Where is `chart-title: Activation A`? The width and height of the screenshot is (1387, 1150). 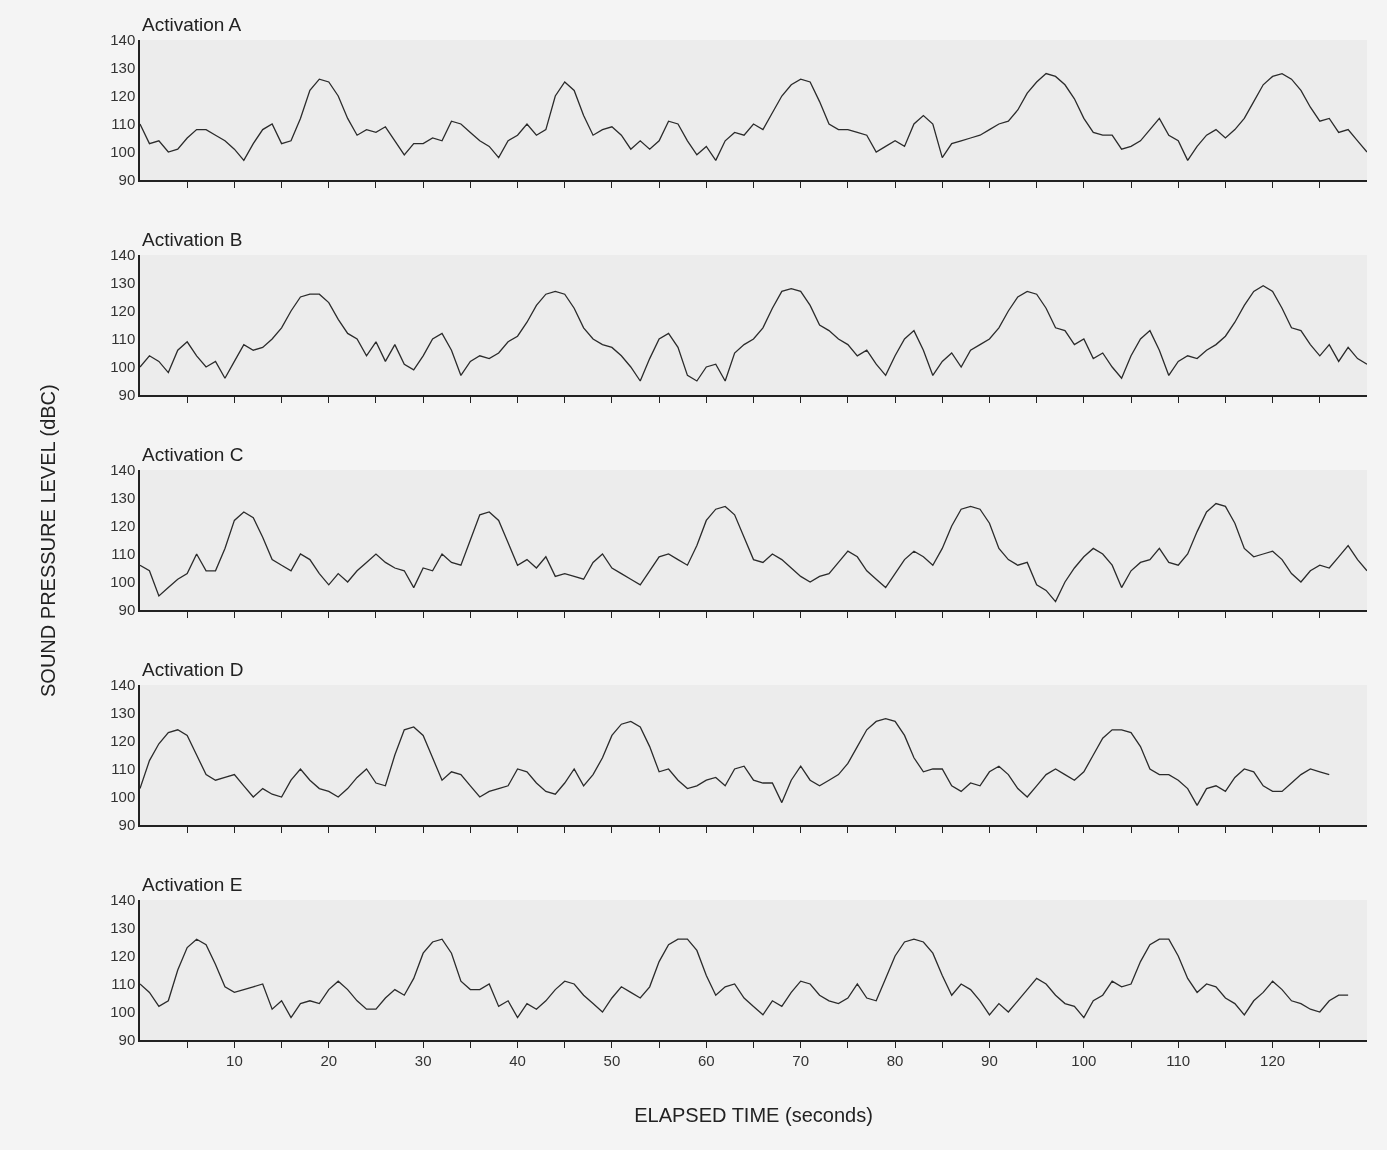
chart-title: Activation A is located at coordinates (192, 24).